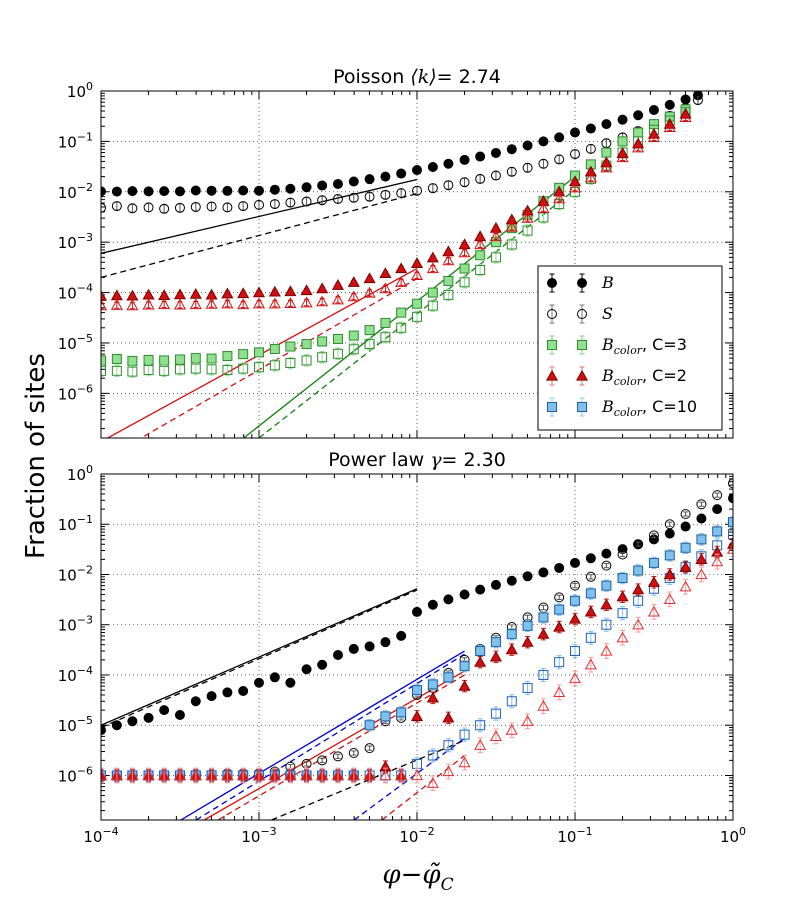 The height and width of the screenshot is (912, 812). I want to click on y-tick-label: 10⁻⁶, so click(75, 392).